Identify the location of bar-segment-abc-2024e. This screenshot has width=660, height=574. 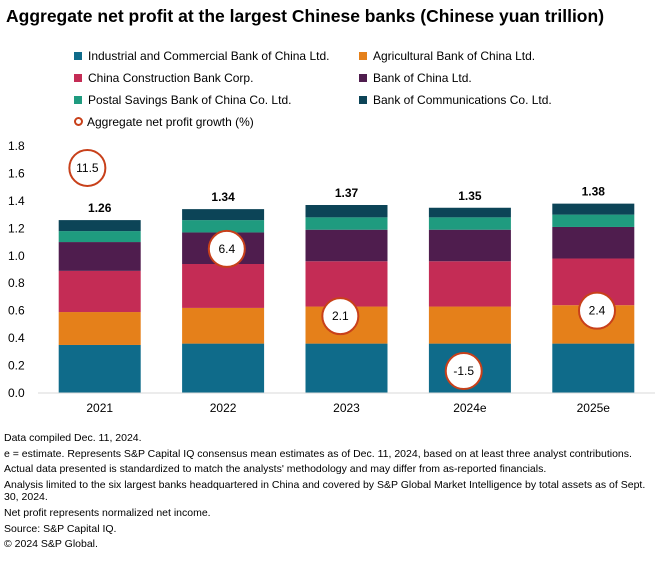
(469, 325).